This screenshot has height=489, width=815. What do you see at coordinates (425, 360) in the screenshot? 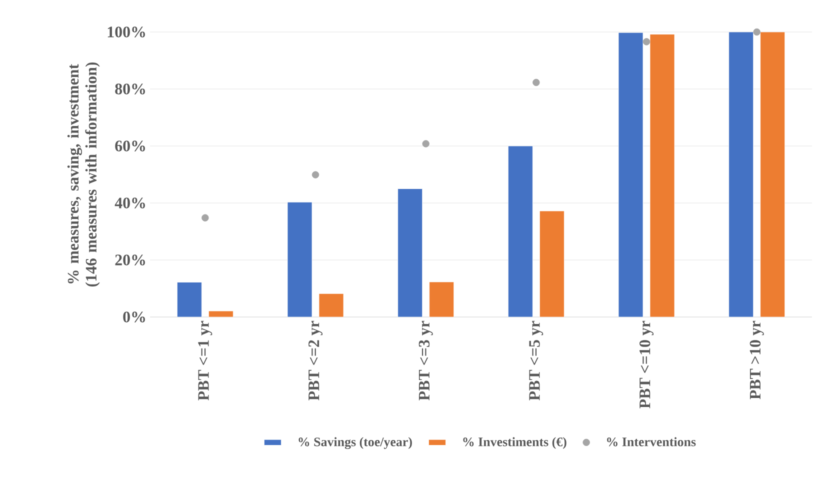
I see `x-tick-label: PBT <=3 yr` at bounding box center [425, 360].